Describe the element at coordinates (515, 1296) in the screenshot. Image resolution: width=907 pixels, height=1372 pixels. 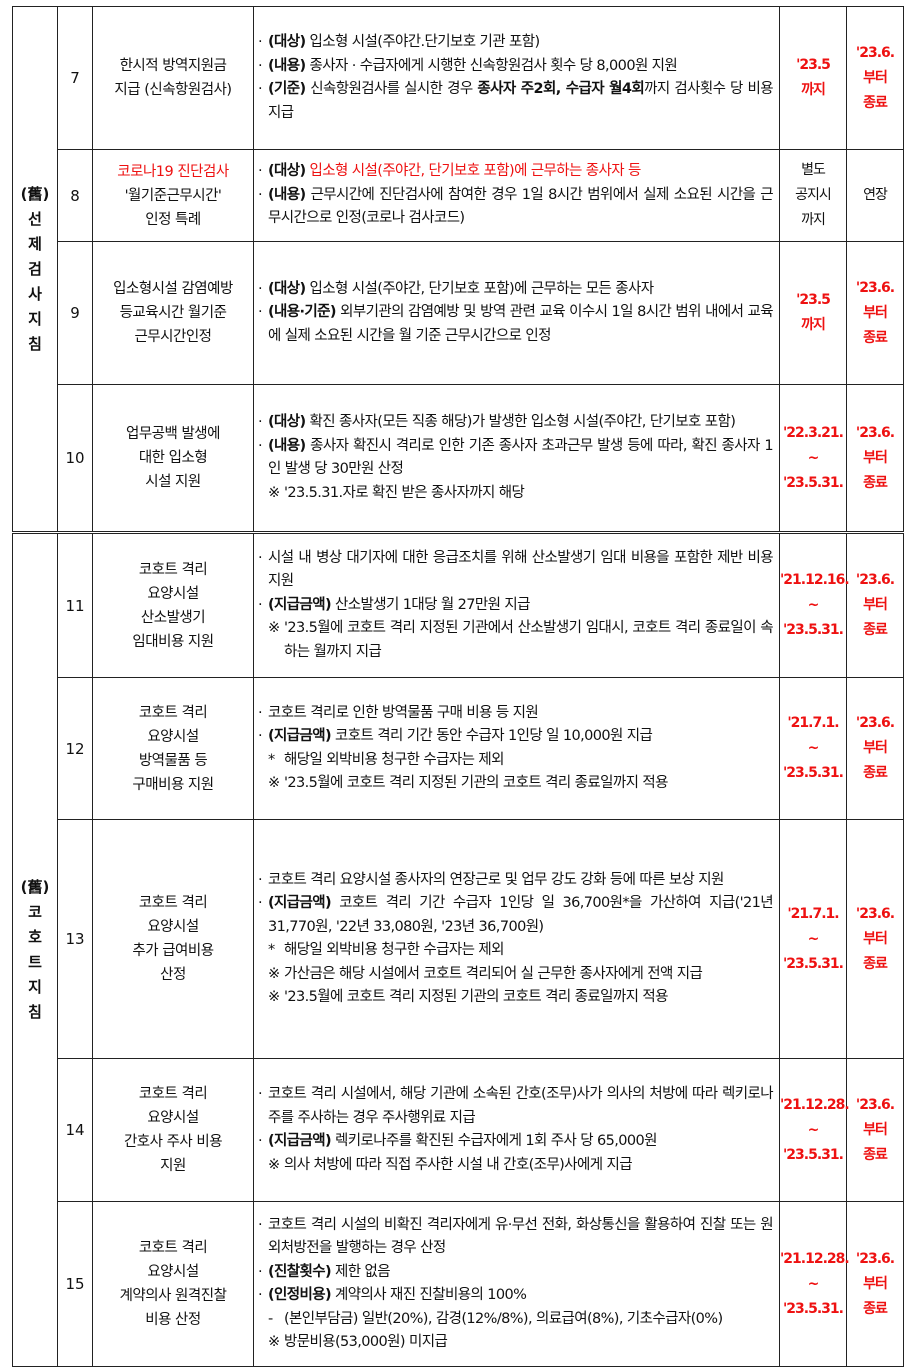
I see `content-paragraph: · (인정비용) 계약의사 재진 진찰비용의 100%` at that location.